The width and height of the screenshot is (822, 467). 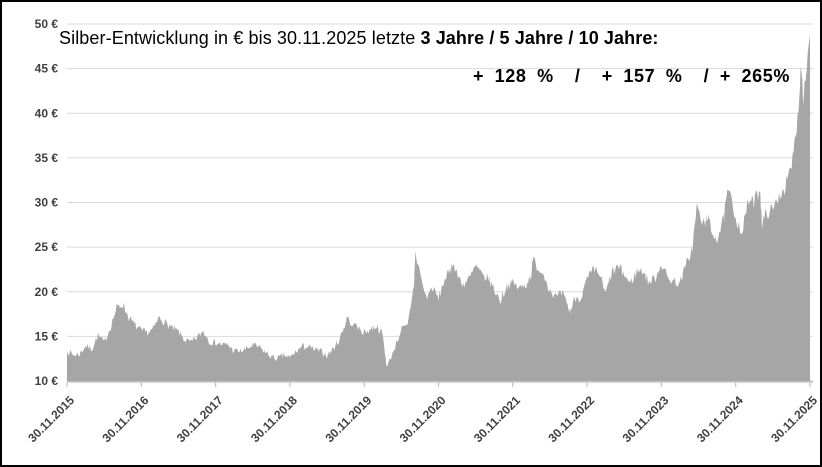 What do you see at coordinates (47, 113) in the screenshot?
I see `y-axis-tick-label: 40 €` at bounding box center [47, 113].